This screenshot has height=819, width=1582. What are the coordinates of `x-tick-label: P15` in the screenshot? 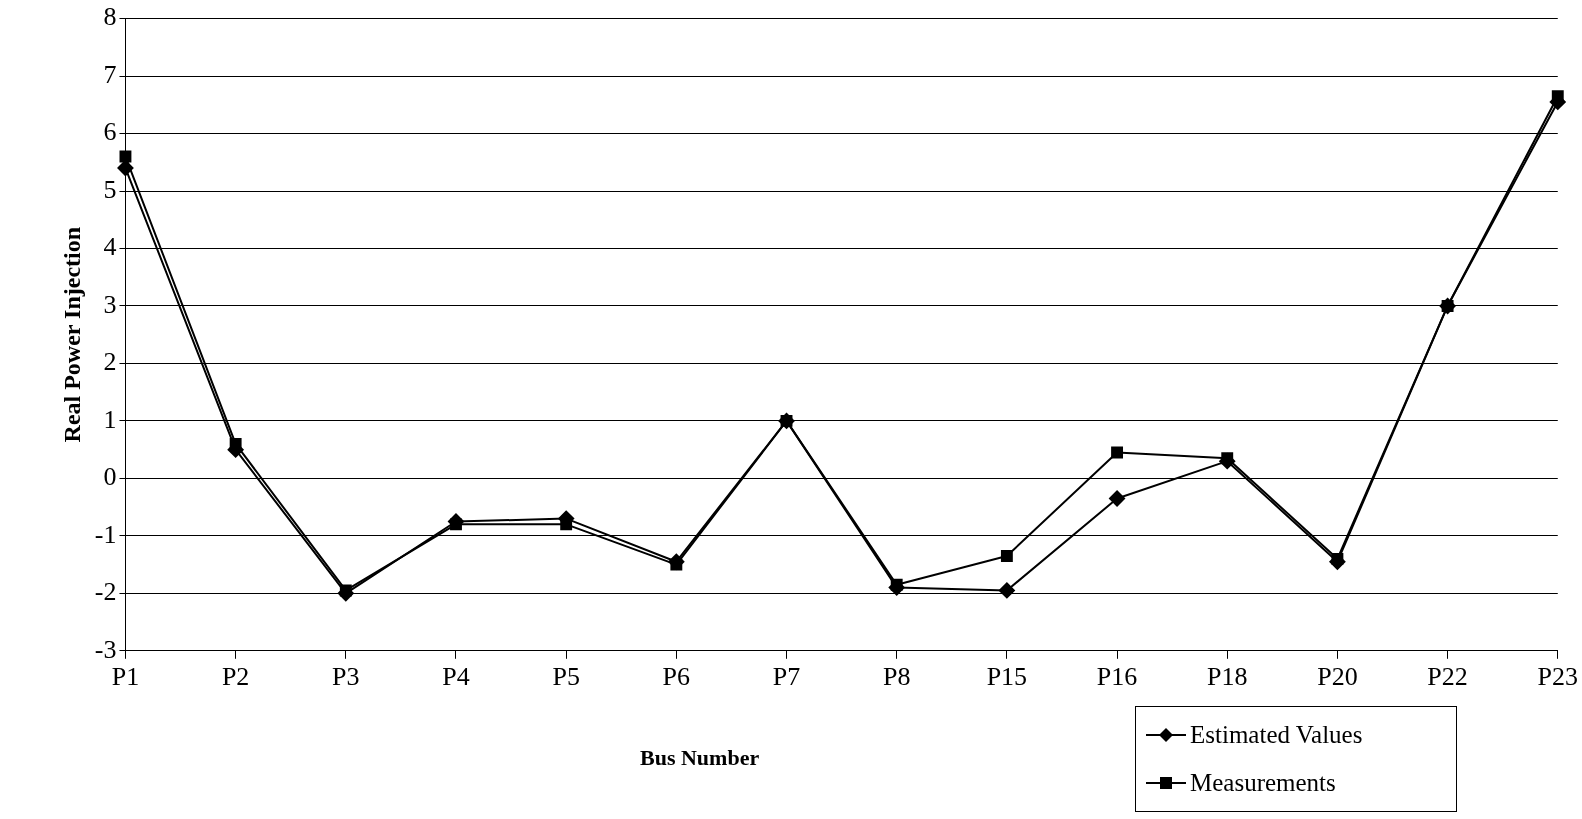 It's located at (1007, 677).